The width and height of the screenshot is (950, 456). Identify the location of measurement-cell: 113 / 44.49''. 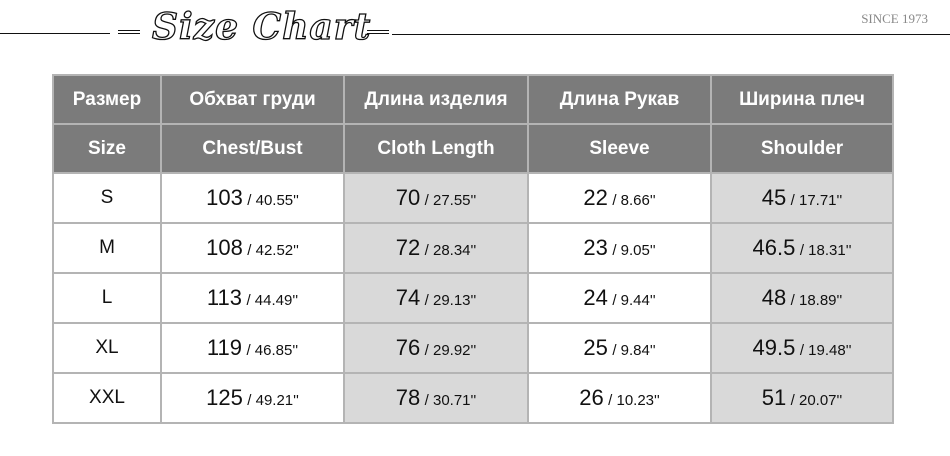
(252, 298).